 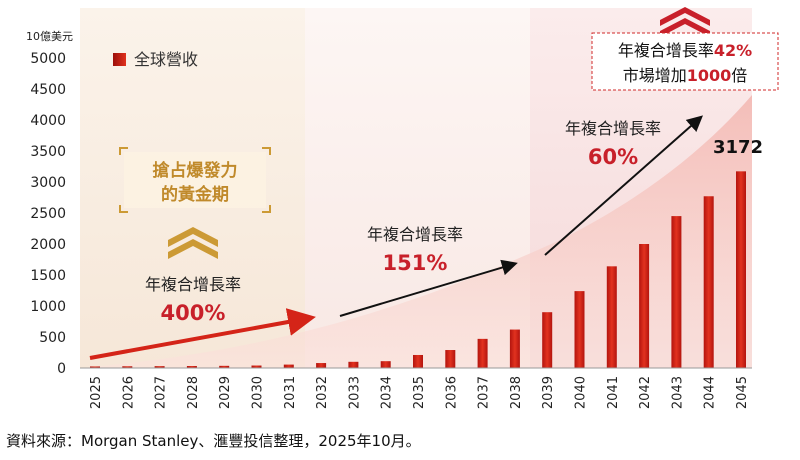 I want to click on gold-chevron-icon, so click(x=193, y=243).